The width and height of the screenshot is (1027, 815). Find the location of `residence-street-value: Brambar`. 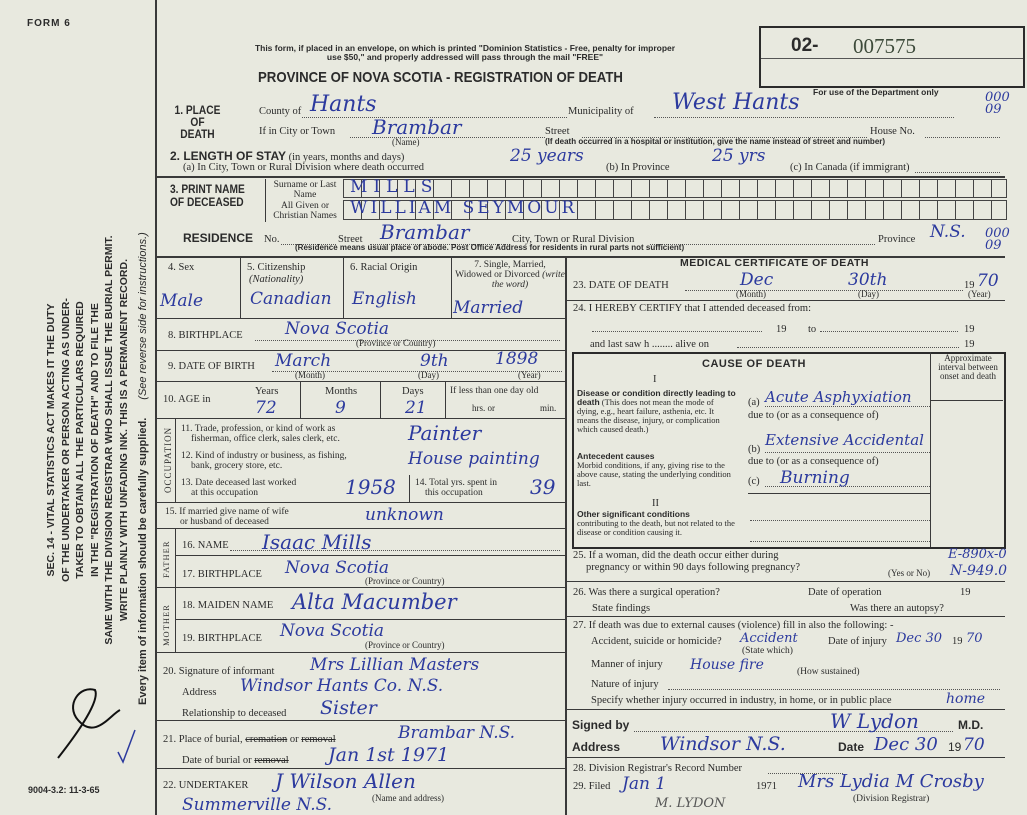

residence-street-value: Brambar is located at coordinates (425, 232).